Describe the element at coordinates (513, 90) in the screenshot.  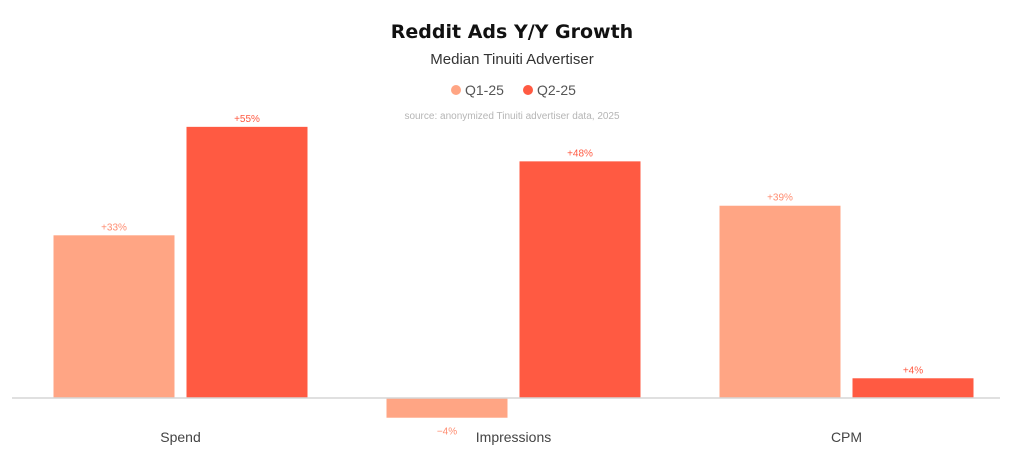
I see `legend: Q1-25 Q2-25` at that location.